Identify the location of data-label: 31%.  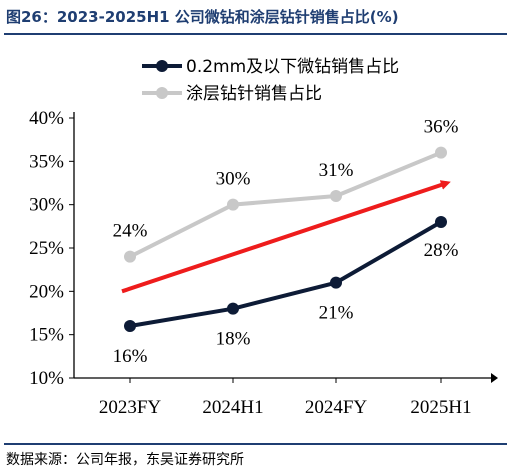
(336, 170).